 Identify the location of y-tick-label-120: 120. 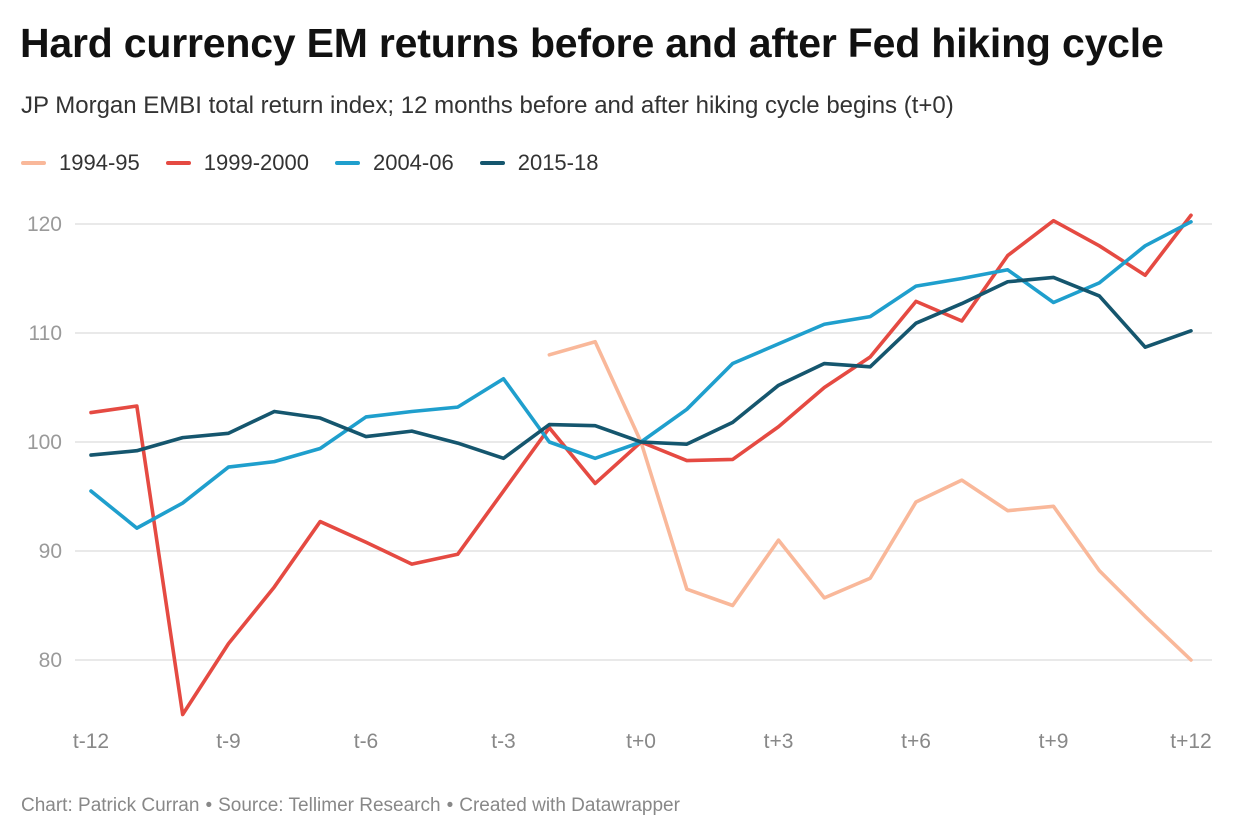
(44, 224).